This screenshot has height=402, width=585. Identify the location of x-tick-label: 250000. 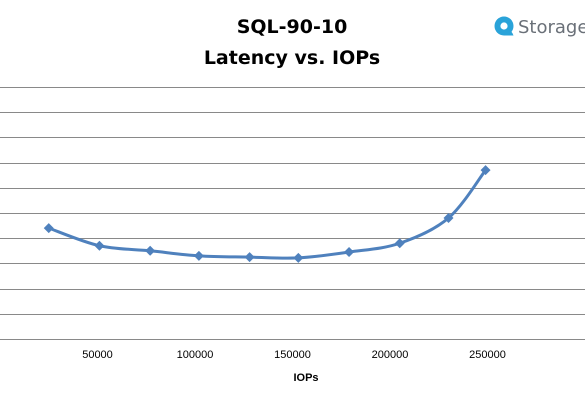
(487, 355).